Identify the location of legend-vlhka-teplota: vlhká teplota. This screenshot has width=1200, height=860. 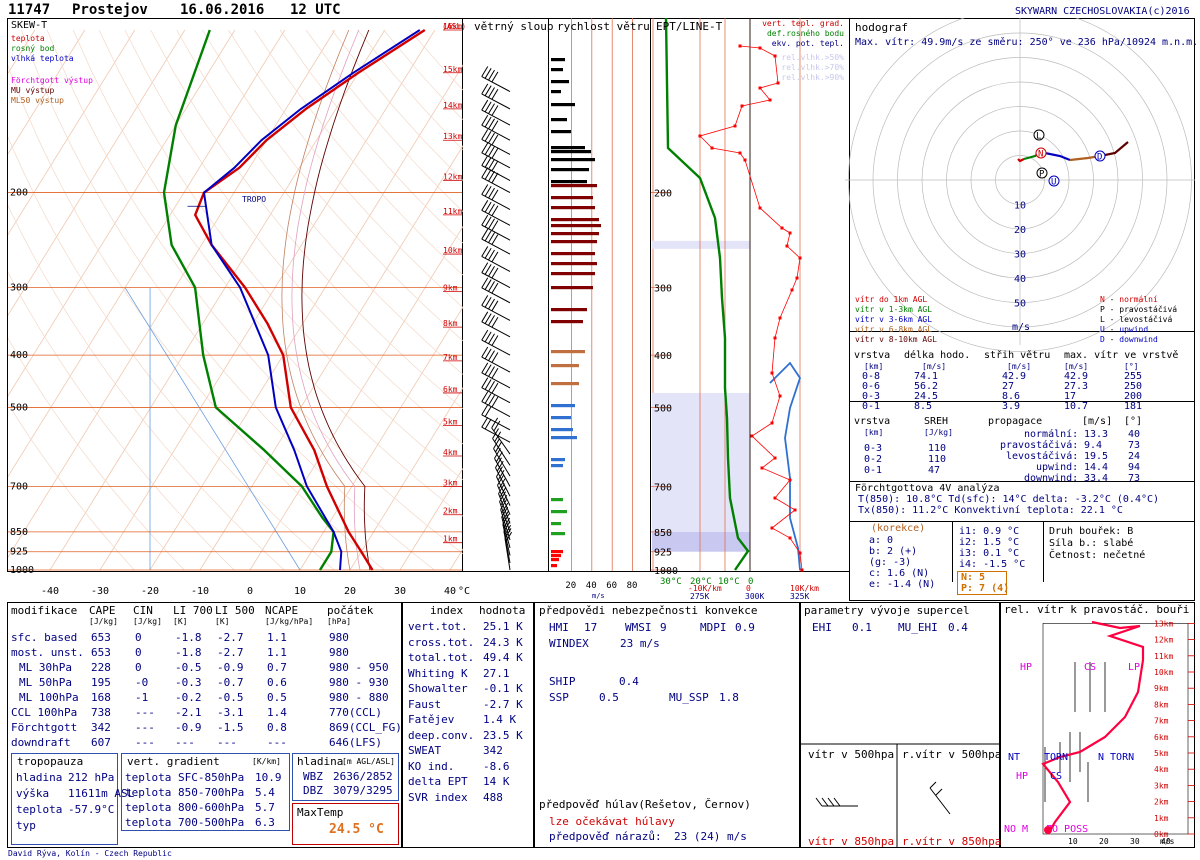
(42, 58).